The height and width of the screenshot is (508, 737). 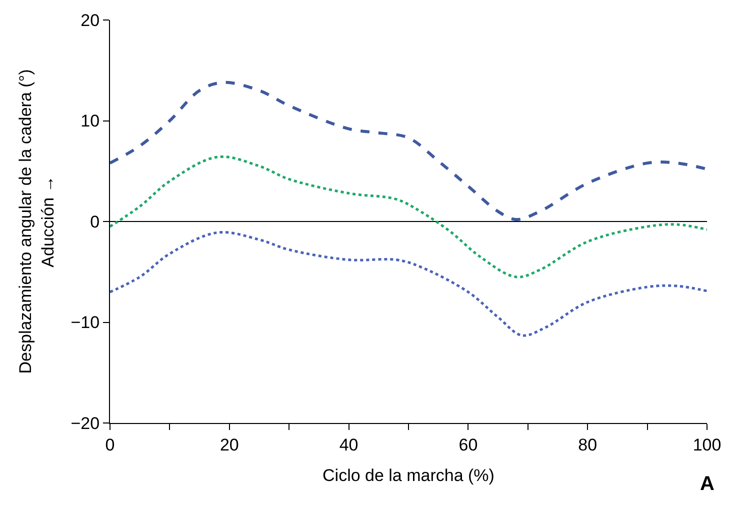 What do you see at coordinates (229, 444) in the screenshot?
I see `x-tick-label: 20` at bounding box center [229, 444].